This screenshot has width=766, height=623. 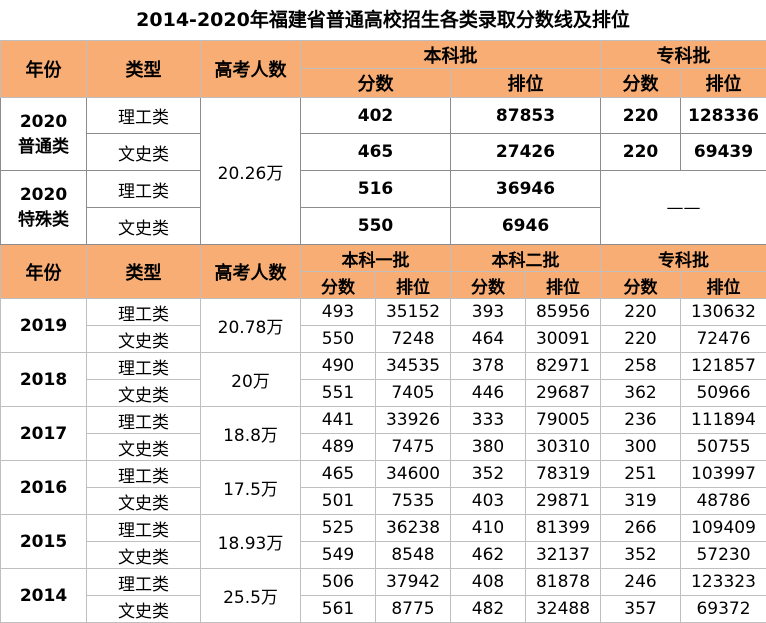 What do you see at coordinates (43, 379) in the screenshot?
I see `year-cell: 2018` at bounding box center [43, 379].